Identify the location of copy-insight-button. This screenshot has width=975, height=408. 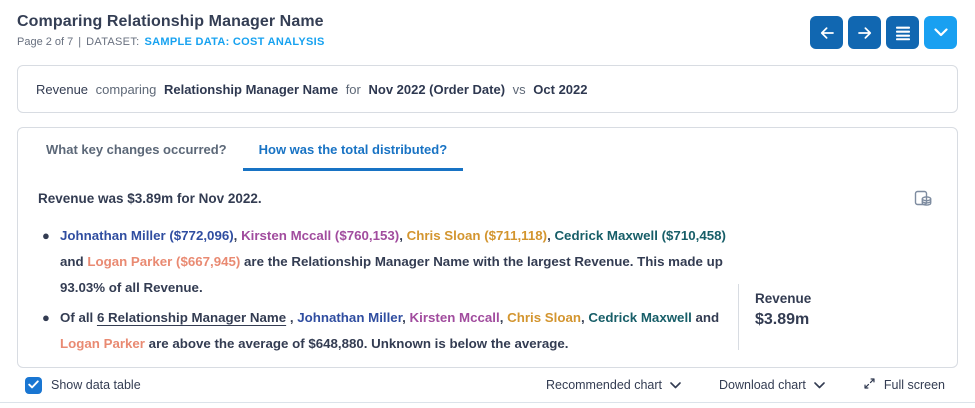
(923, 200).